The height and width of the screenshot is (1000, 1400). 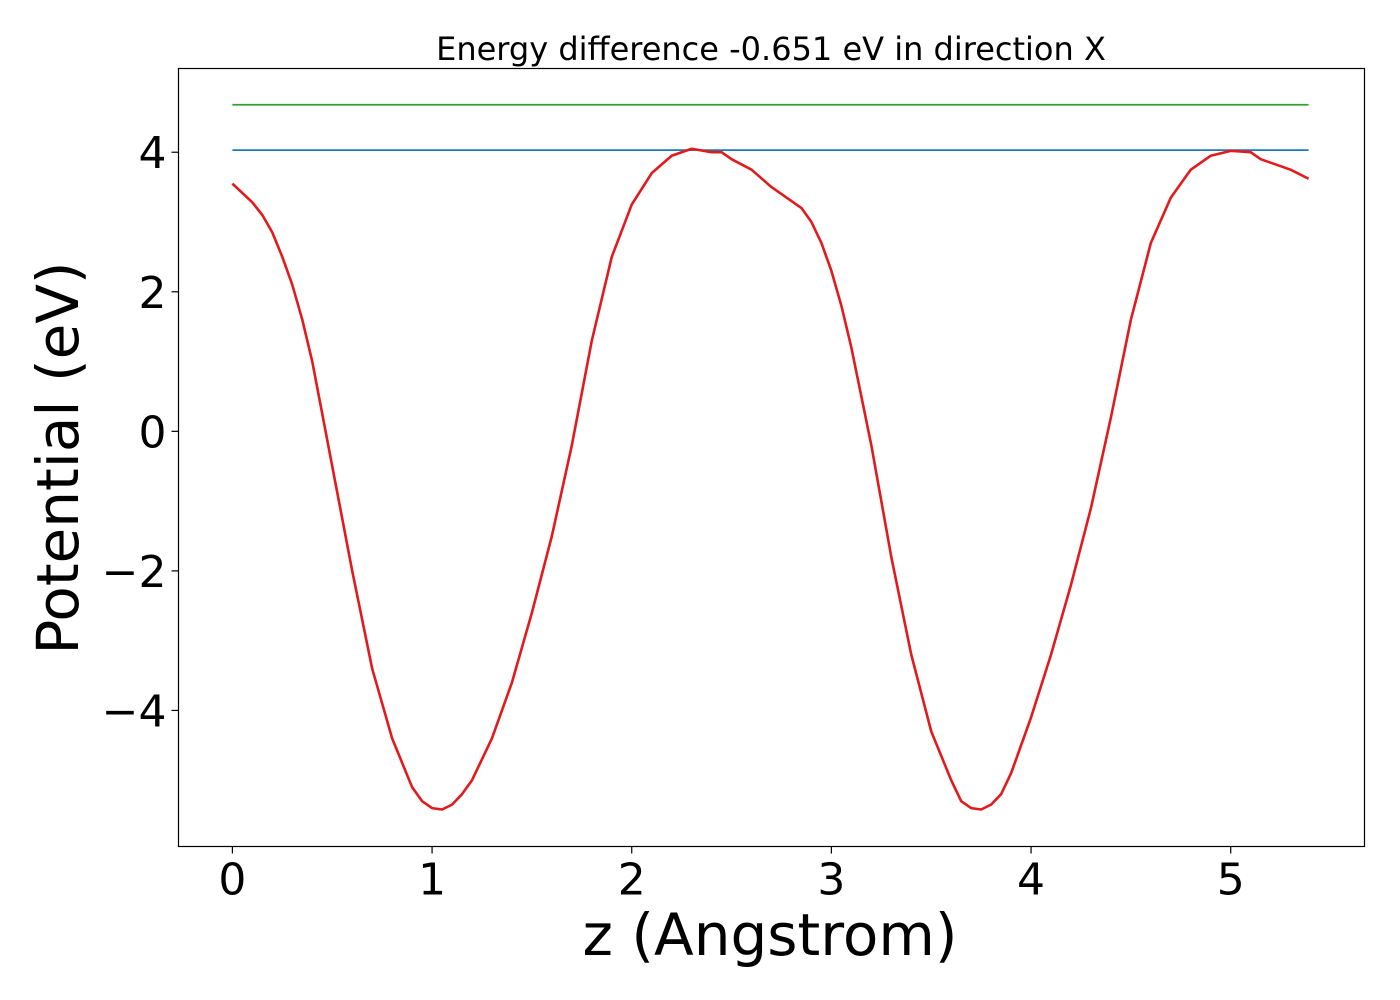 I want to click on y-axis-label: Potential (eV), so click(x=58, y=457).